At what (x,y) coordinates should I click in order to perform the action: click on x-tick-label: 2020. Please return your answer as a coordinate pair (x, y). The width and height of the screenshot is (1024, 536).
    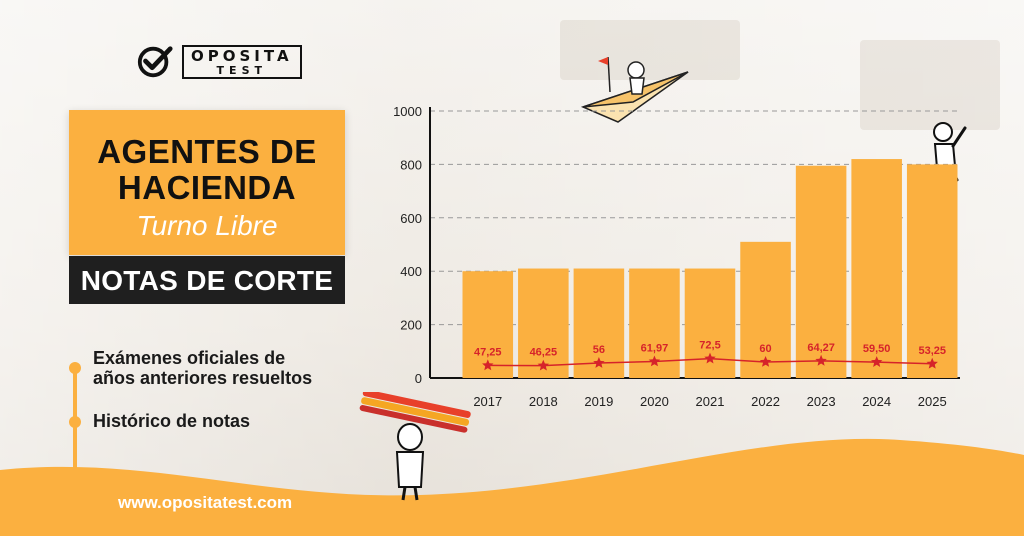
    Looking at the image, I should click on (654, 401).